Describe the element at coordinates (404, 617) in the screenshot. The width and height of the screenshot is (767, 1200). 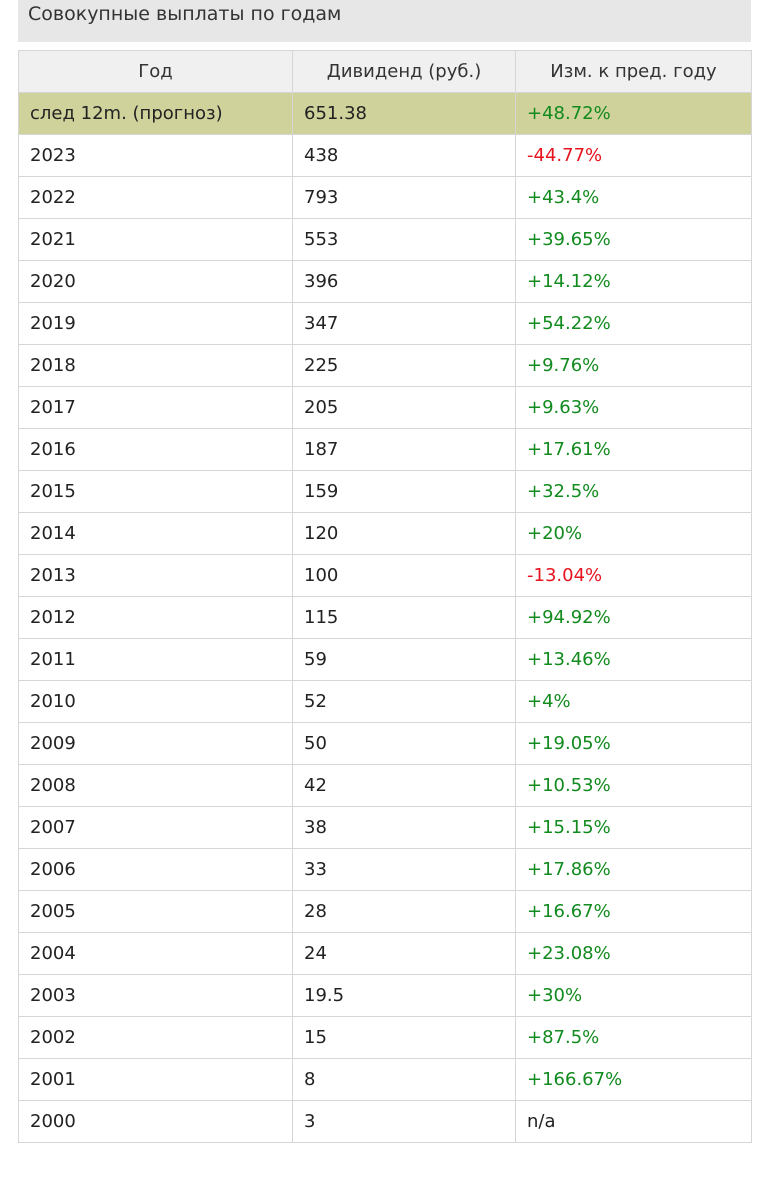
I see `dividend-cell: 115` at that location.